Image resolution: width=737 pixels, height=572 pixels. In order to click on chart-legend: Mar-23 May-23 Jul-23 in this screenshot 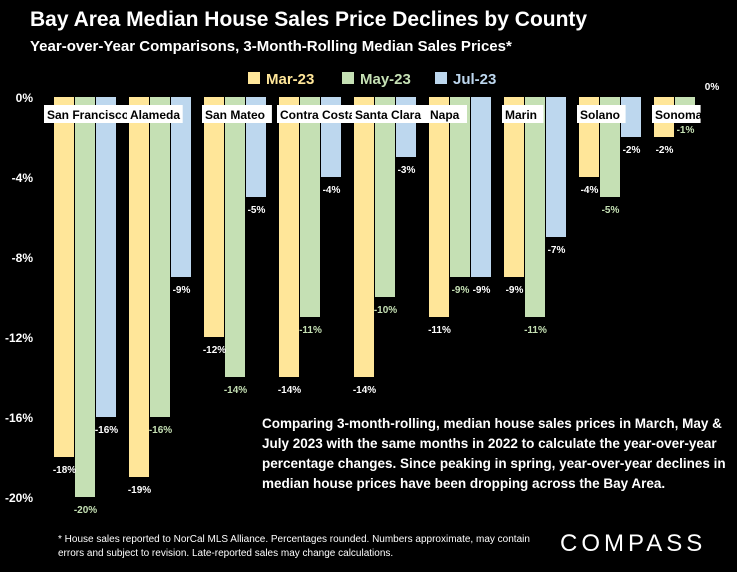, I will do `click(372, 79)`.